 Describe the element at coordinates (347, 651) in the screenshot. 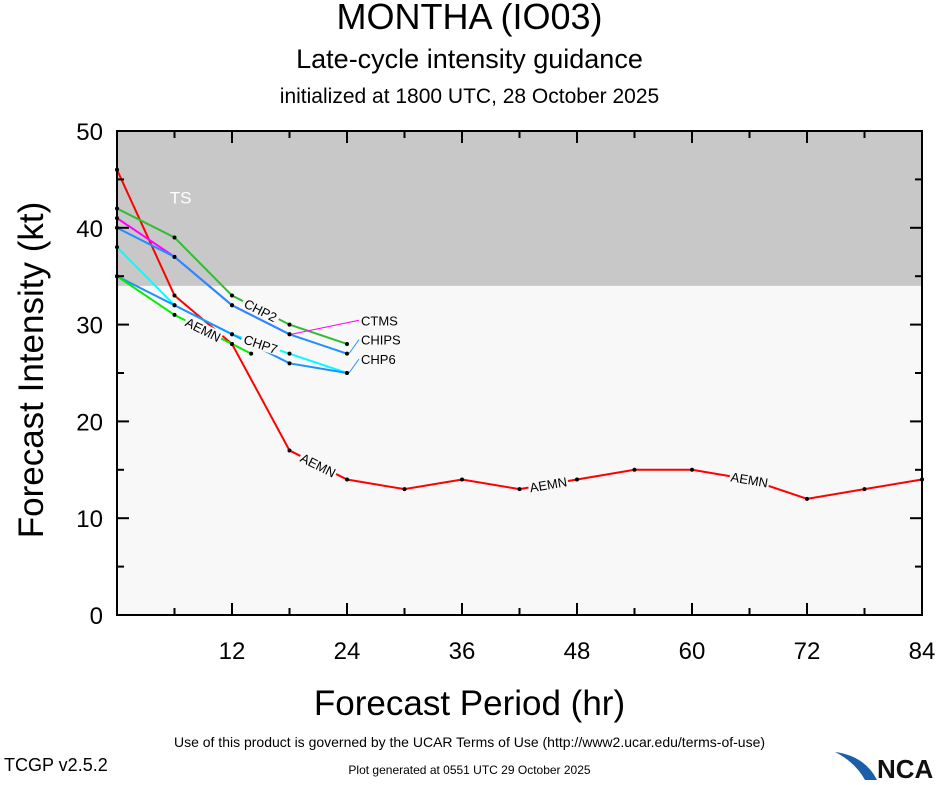

I see `x-tick-label: 24` at that location.